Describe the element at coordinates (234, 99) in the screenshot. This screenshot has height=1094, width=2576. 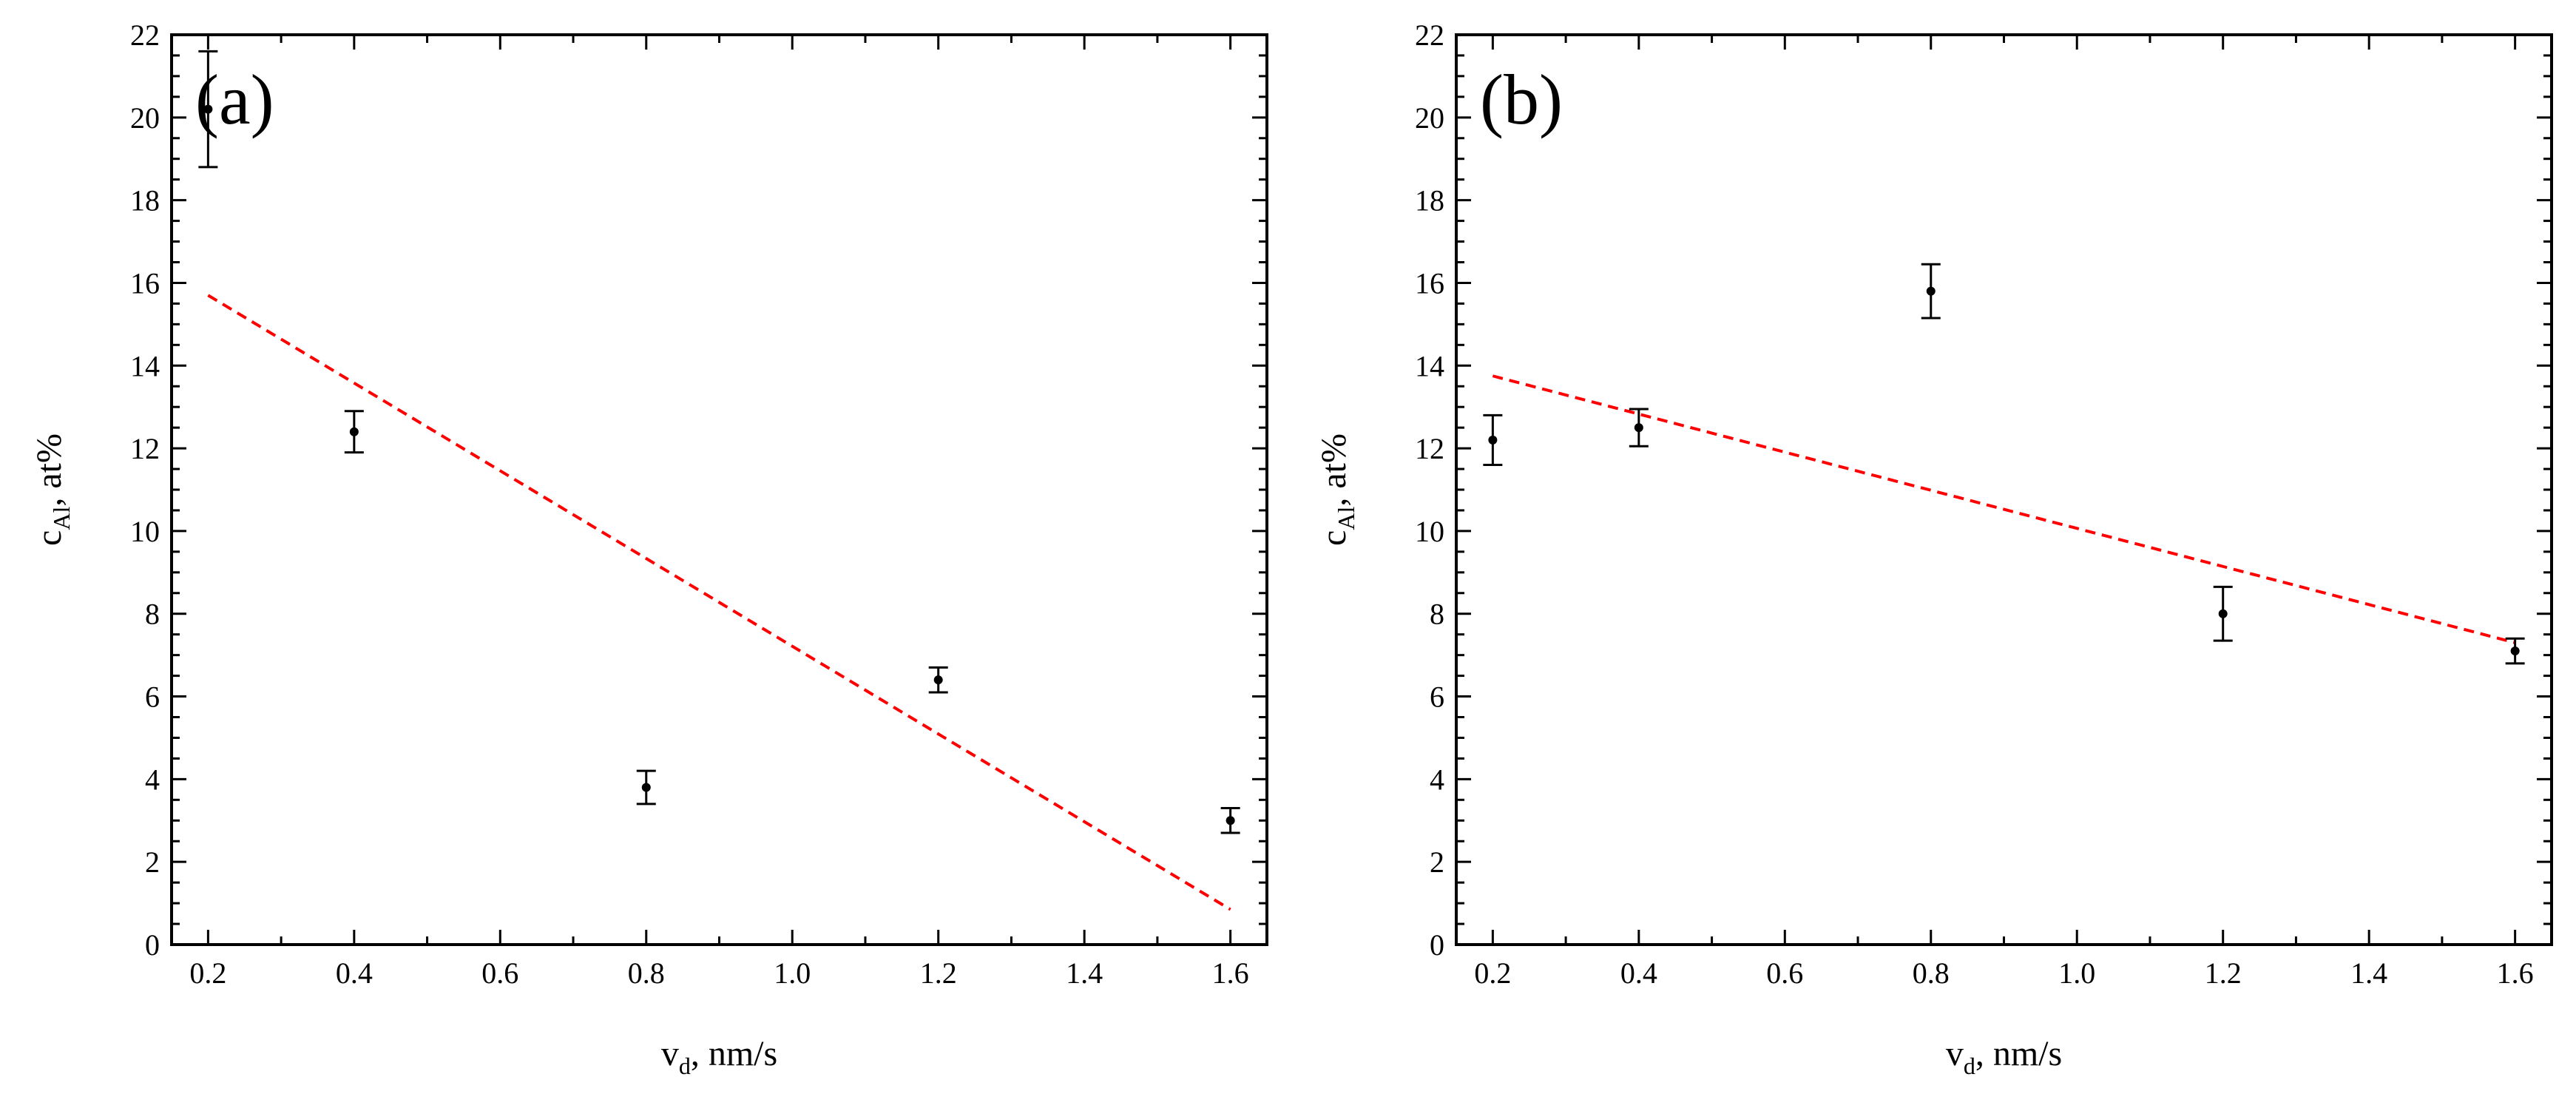
I see `panel-label: (a)` at that location.